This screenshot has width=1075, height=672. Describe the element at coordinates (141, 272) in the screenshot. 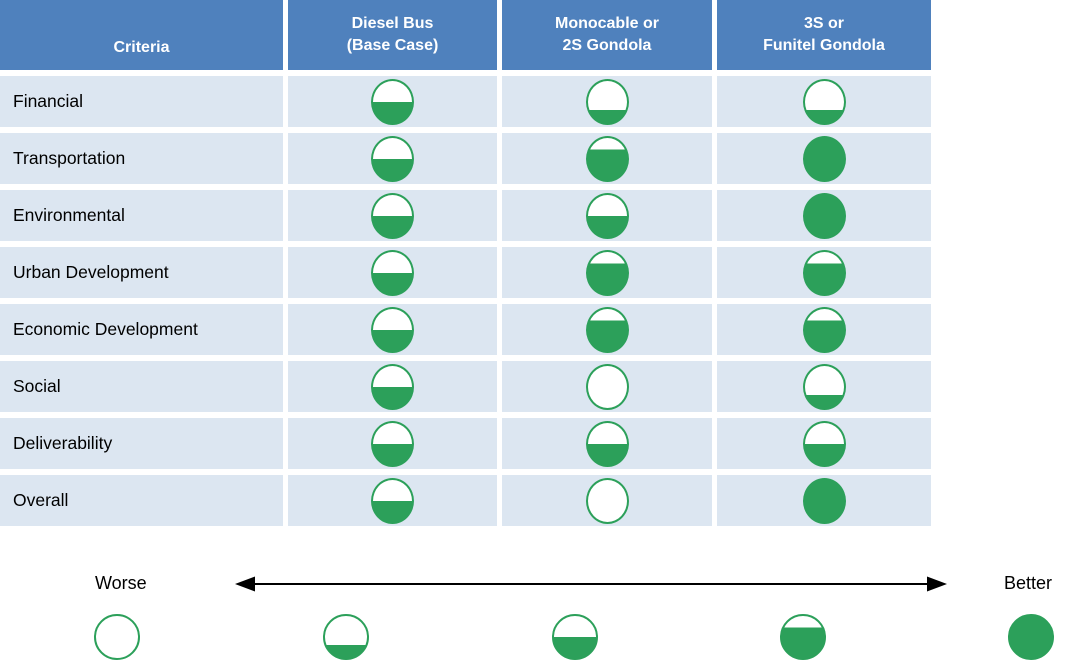

I see `row-label-urban-development: Urban Development` at that location.